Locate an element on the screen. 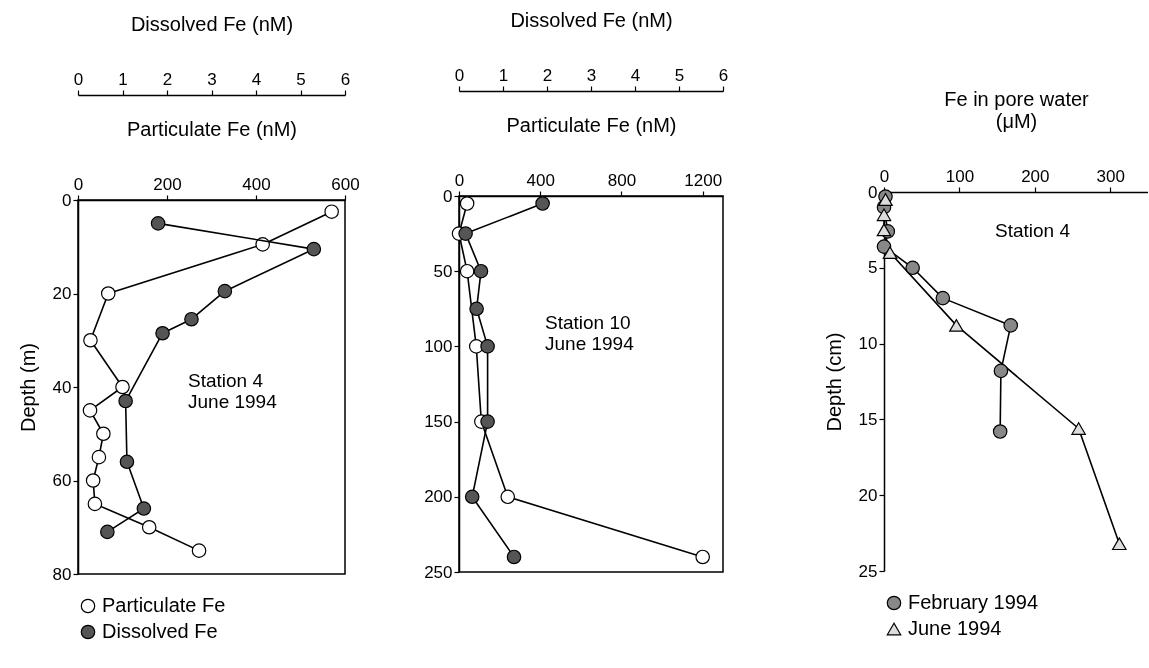 This screenshot has height=668, width=1149. annotation: Station 4 is located at coordinates (1033, 230).